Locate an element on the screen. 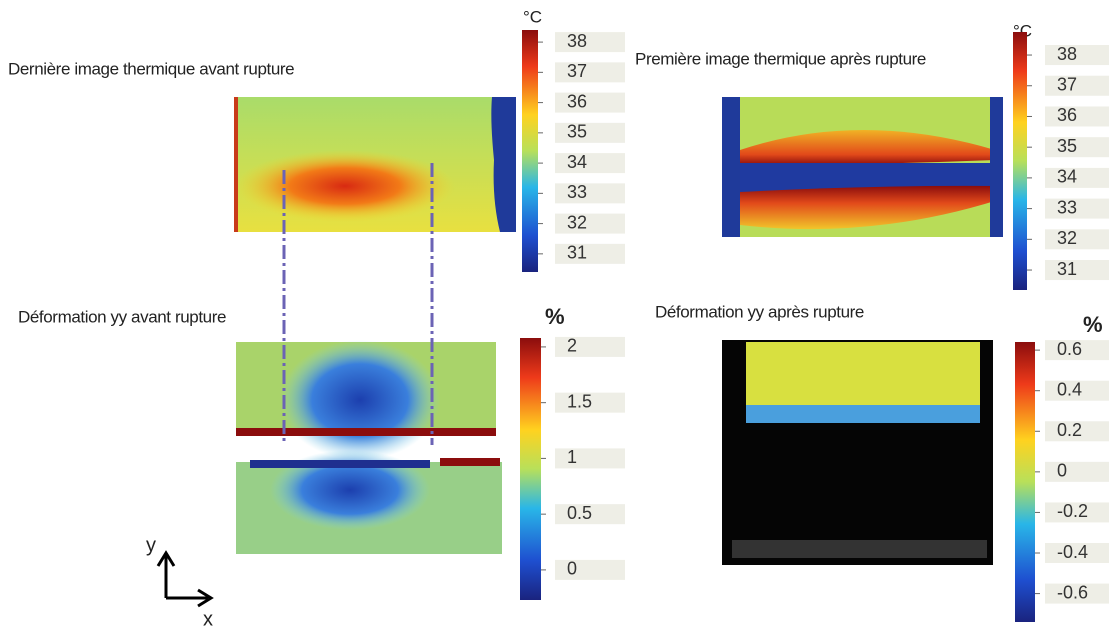 The image size is (1109, 632). strain-image-after is located at coordinates (857, 452).